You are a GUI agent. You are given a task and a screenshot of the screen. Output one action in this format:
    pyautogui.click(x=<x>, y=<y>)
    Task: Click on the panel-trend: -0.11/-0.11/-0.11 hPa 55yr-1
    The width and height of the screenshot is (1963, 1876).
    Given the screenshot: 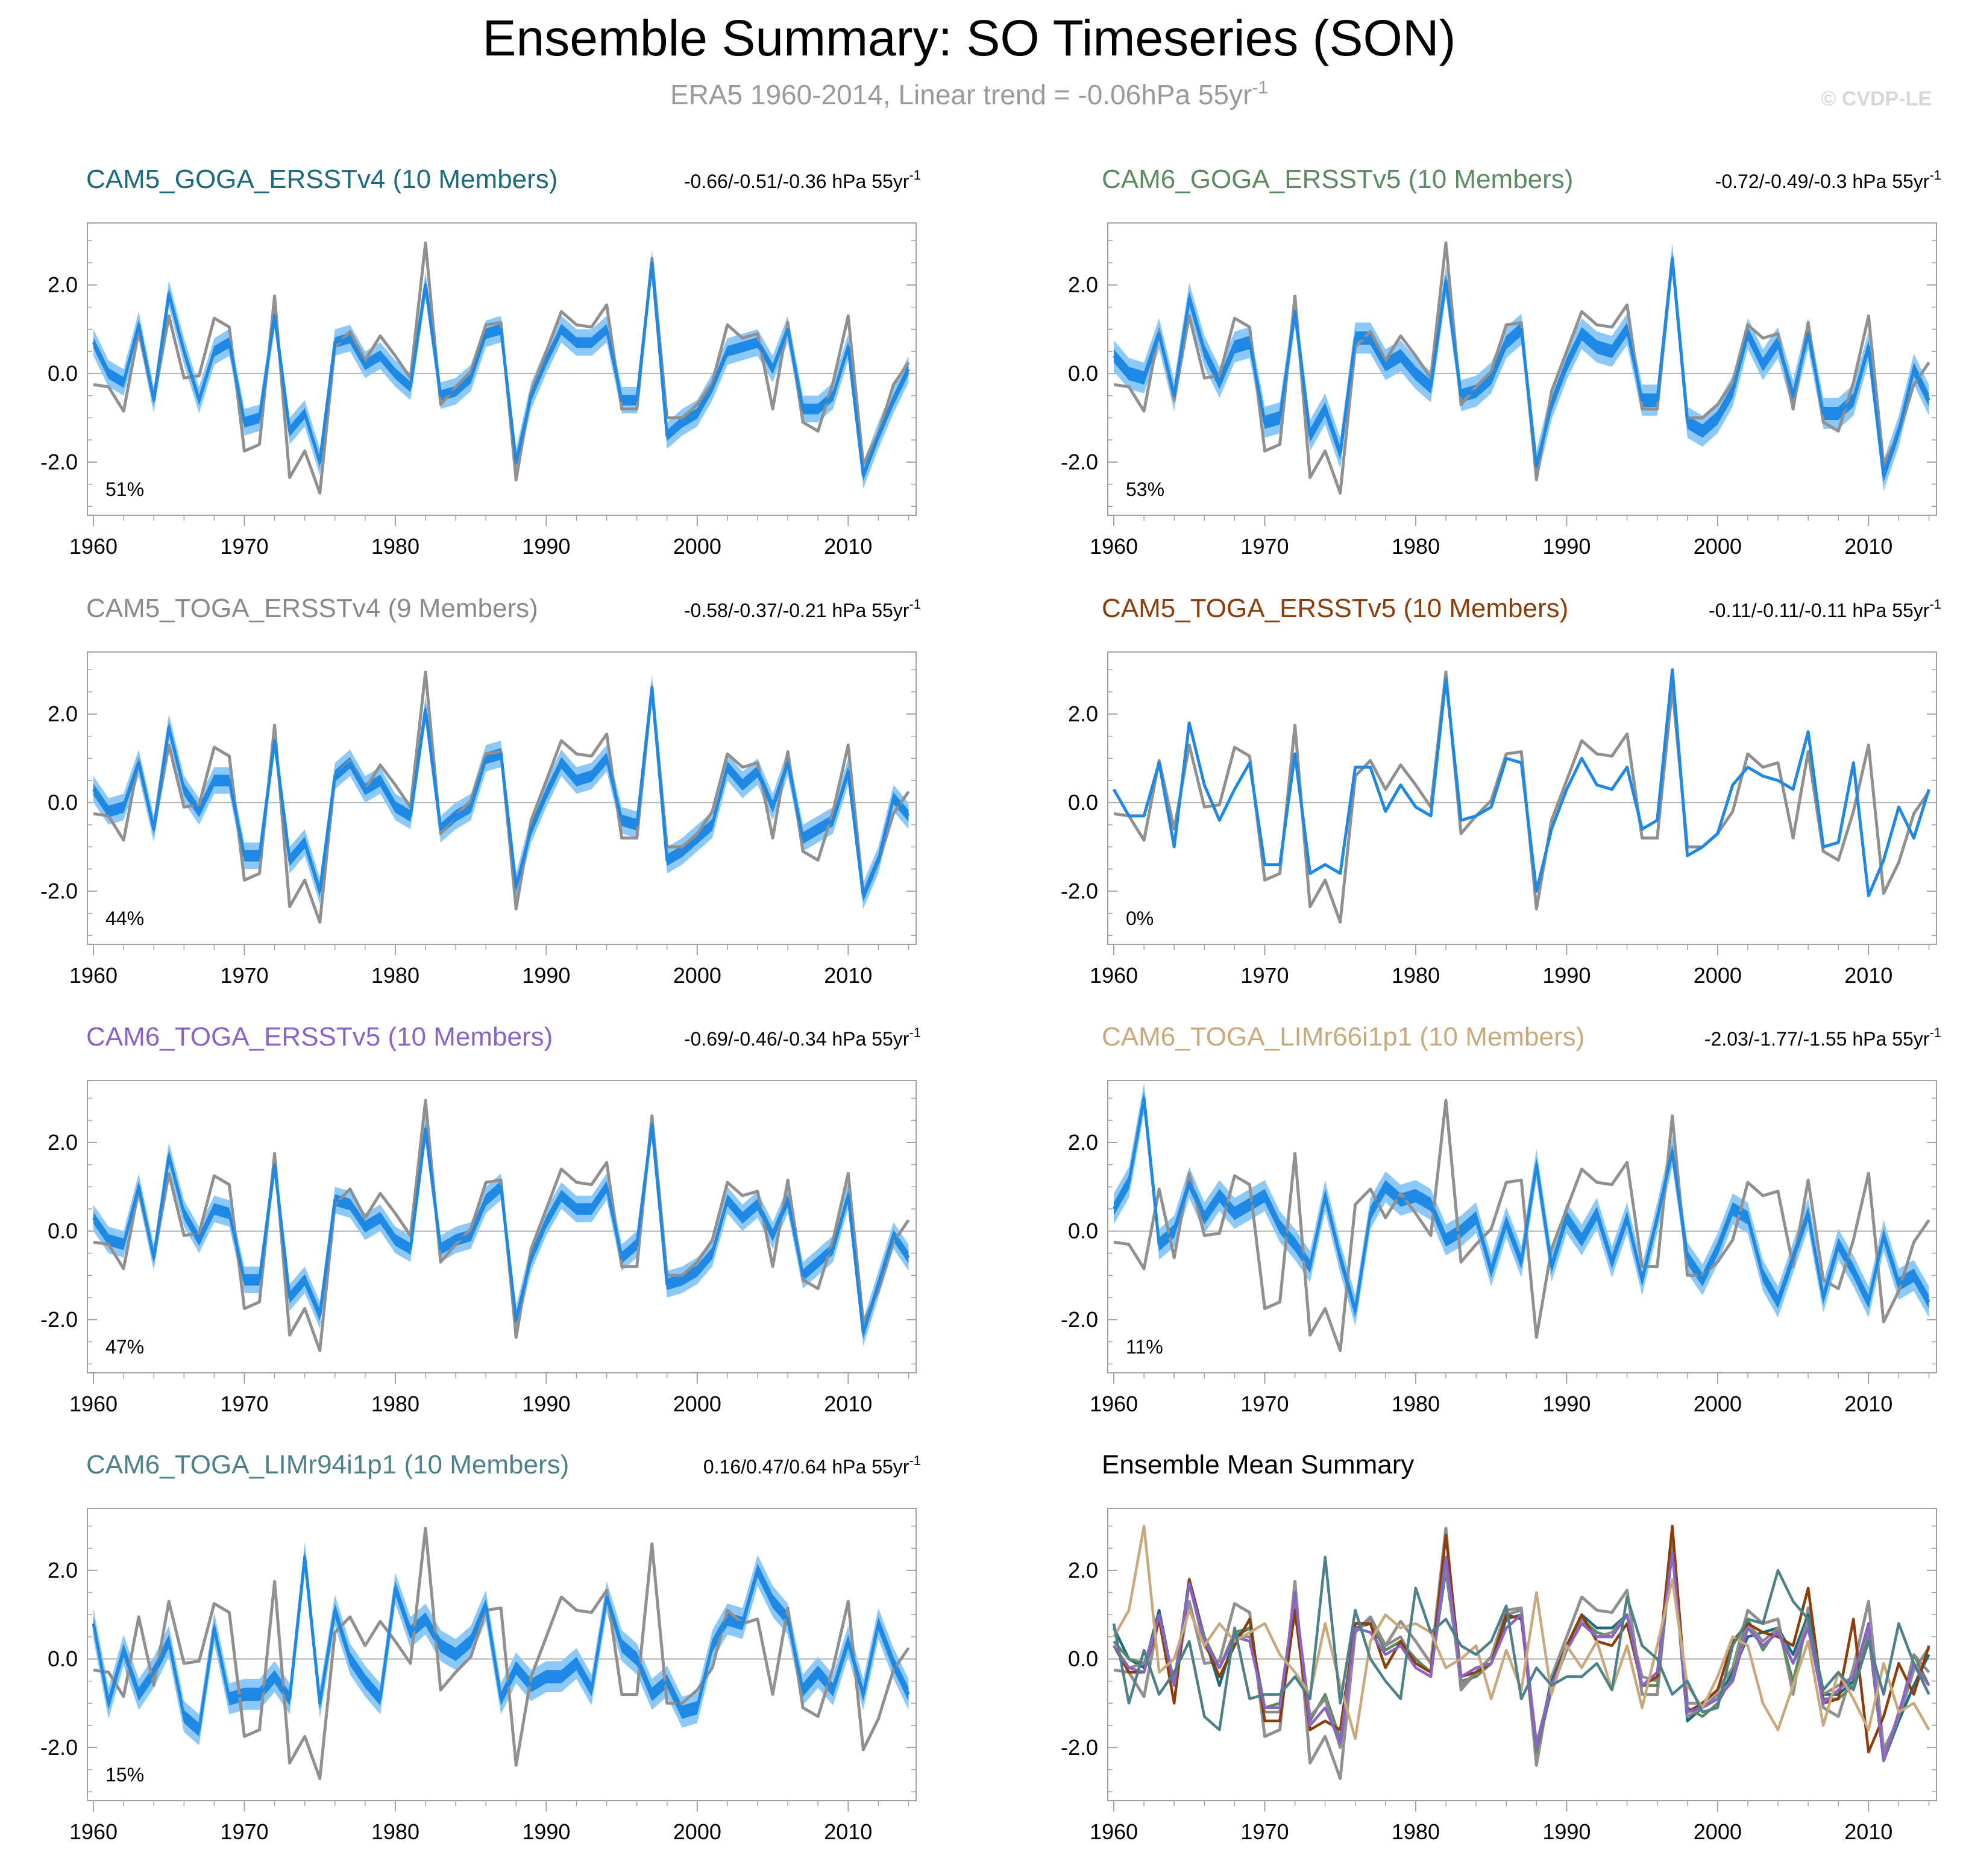 What is the action you would take?
    pyautogui.click(x=1825, y=609)
    